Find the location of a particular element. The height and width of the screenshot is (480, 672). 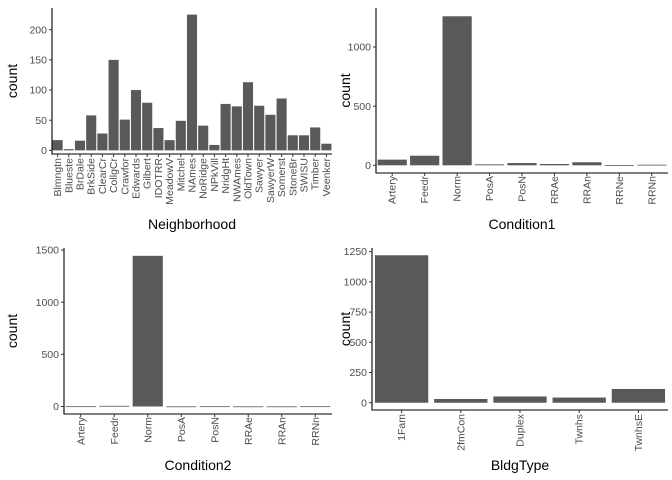

x-tick-label: SawyerW is located at coordinates (271, 180).